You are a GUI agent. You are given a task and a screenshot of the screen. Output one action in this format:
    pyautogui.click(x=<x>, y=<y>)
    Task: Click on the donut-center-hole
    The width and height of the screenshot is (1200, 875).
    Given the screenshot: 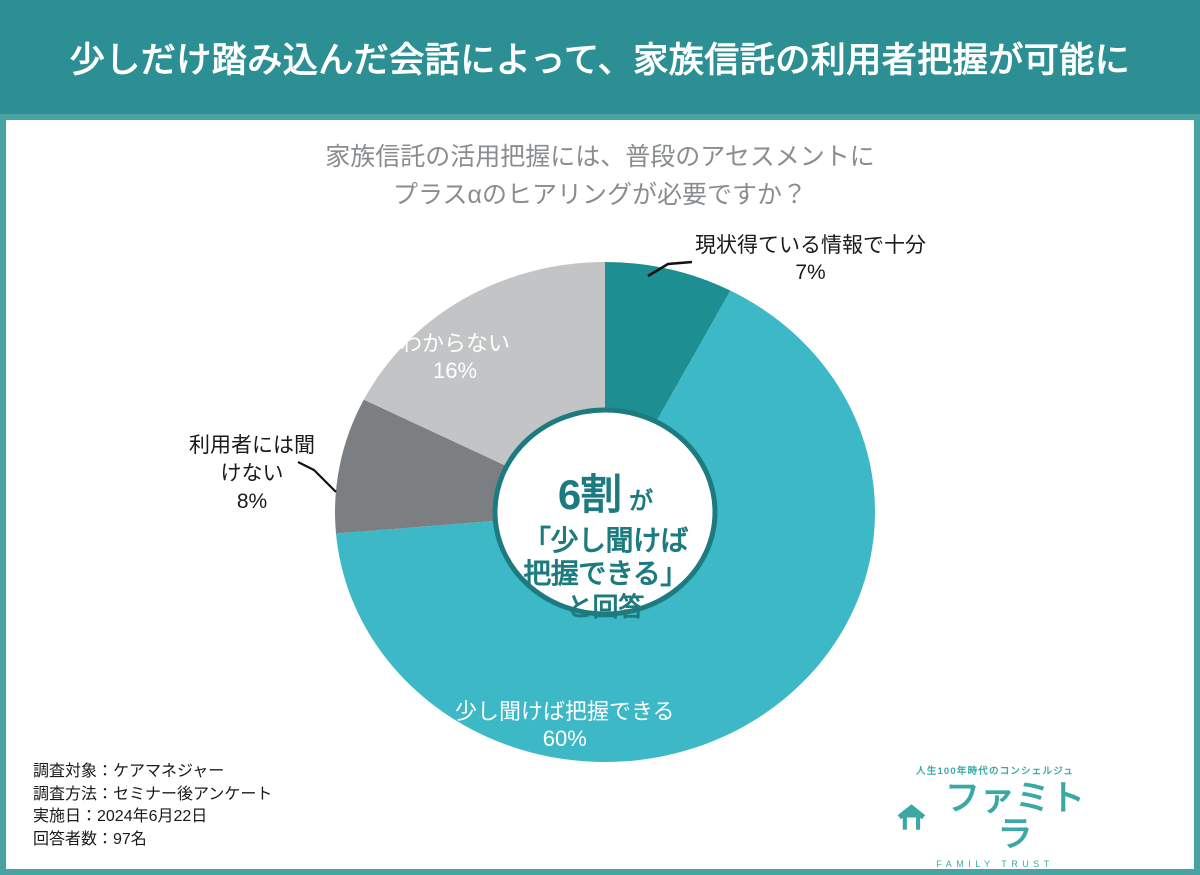 What is the action you would take?
    pyautogui.click(x=605, y=512)
    